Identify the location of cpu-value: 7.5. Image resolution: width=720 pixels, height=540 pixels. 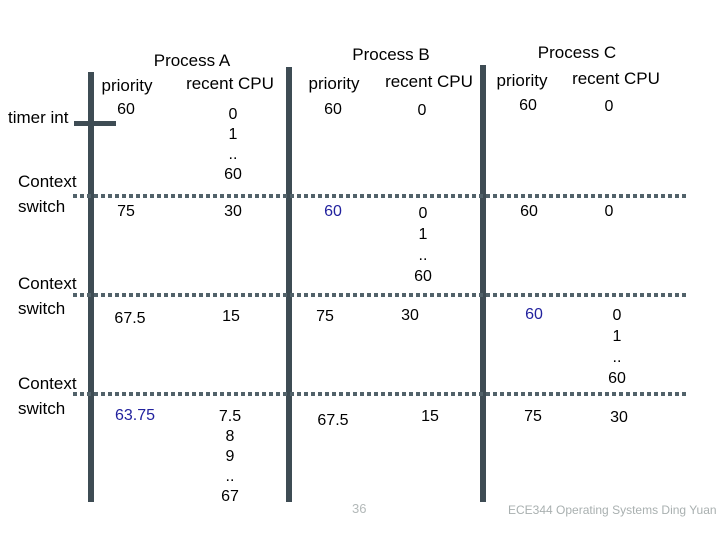
(230, 416).